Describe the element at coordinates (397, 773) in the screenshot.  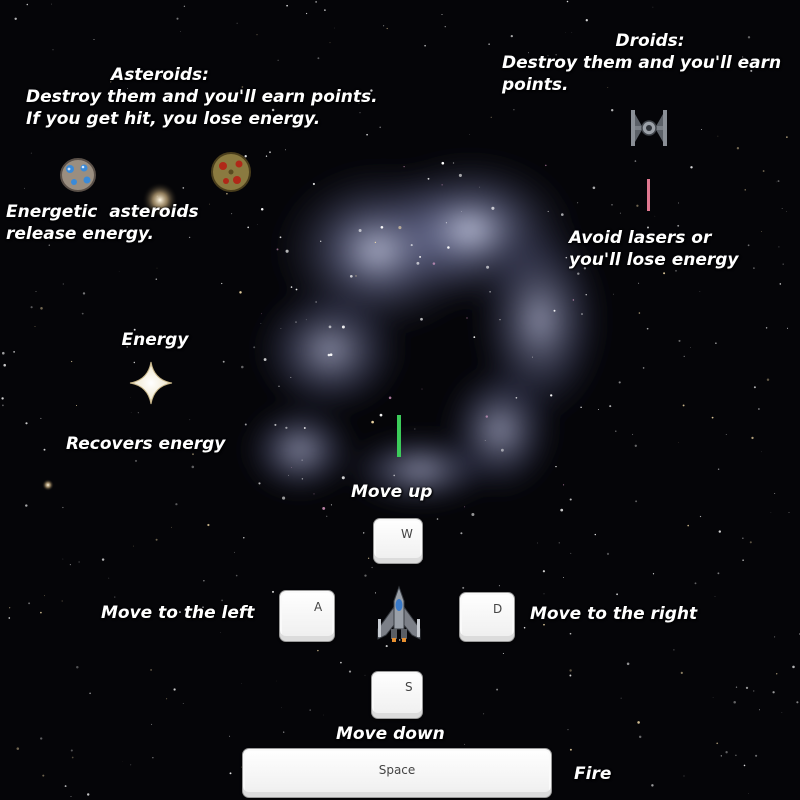
I see `space-key: Space` at that location.